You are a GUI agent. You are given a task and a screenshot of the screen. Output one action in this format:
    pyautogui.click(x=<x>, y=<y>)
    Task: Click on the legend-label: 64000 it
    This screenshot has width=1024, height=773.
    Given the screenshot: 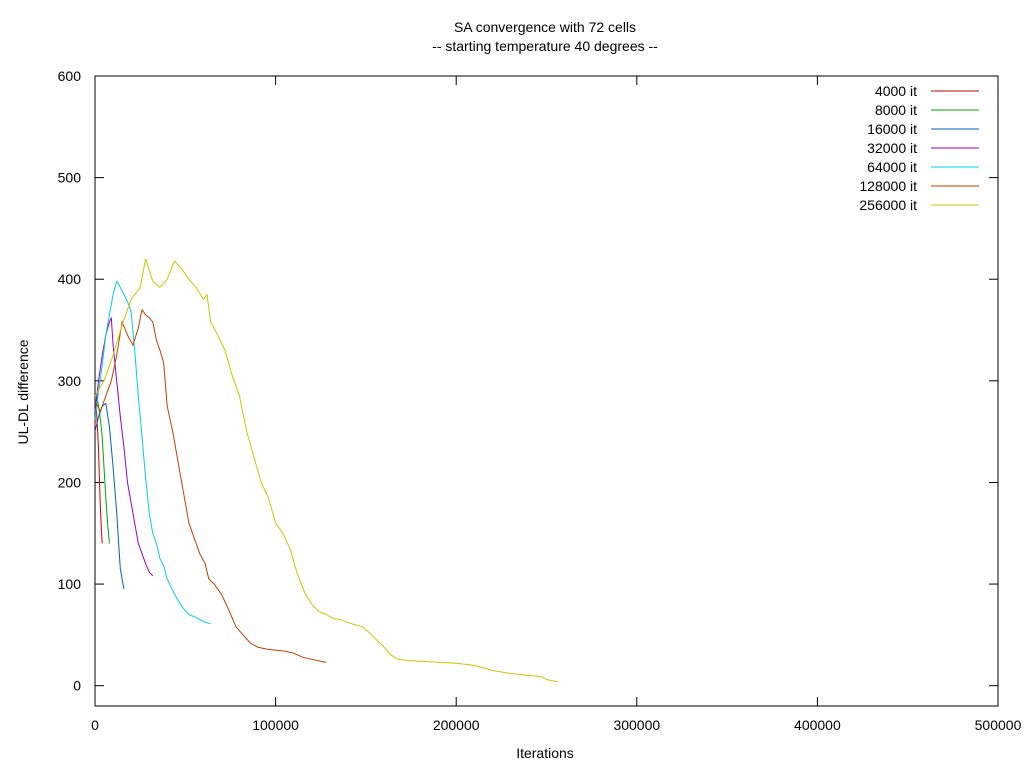 What is the action you would take?
    pyautogui.click(x=892, y=167)
    